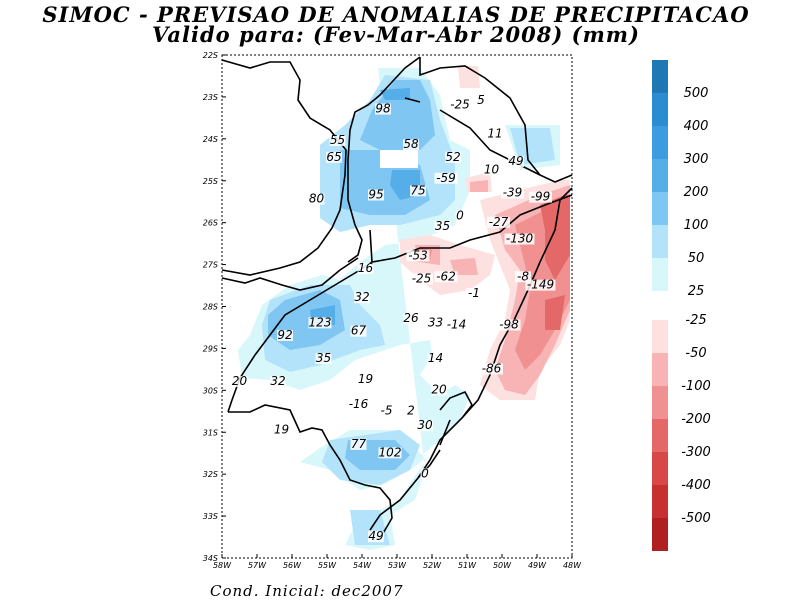 The height and width of the screenshot is (612, 792). I want to click on lat-tick-label: 31S, so click(210, 432).